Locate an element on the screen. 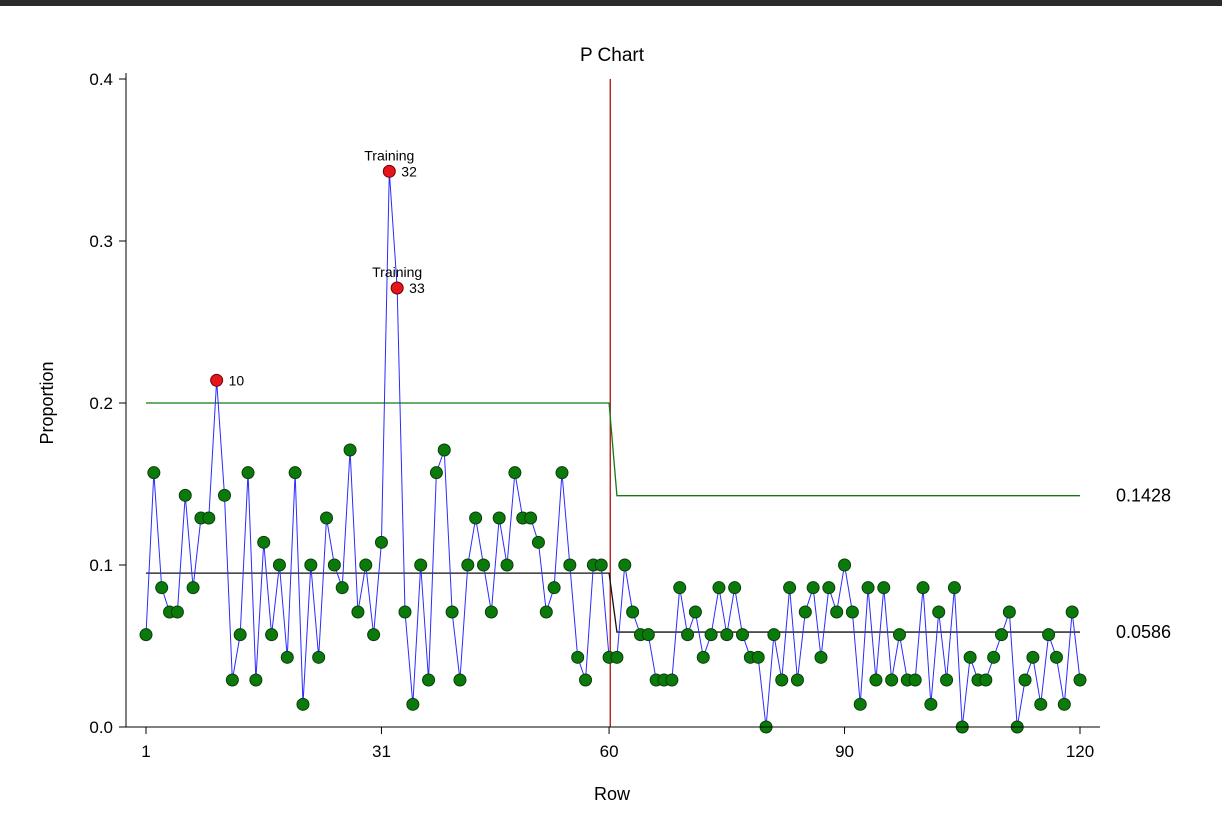 Image resolution: width=1222 pixels, height=832 pixels. y-axis-label: Proportion is located at coordinates (47, 402).